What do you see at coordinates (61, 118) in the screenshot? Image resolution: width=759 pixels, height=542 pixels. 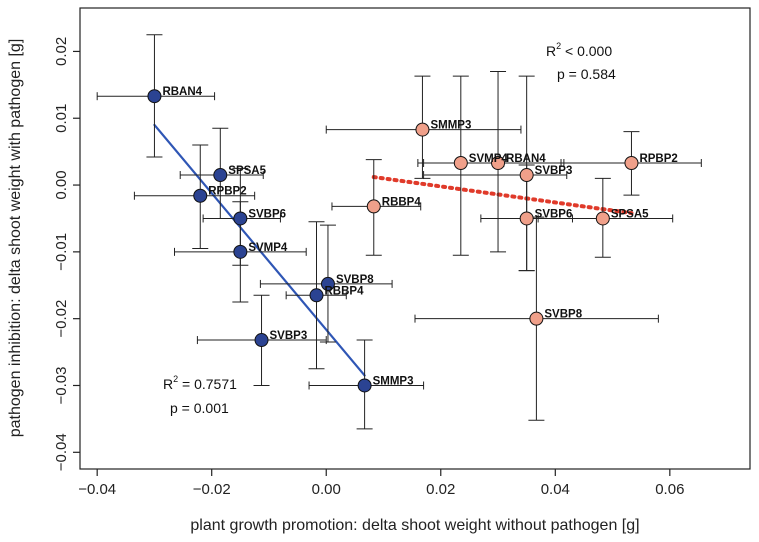 I see `y-tick-label: 0.01` at bounding box center [61, 118].